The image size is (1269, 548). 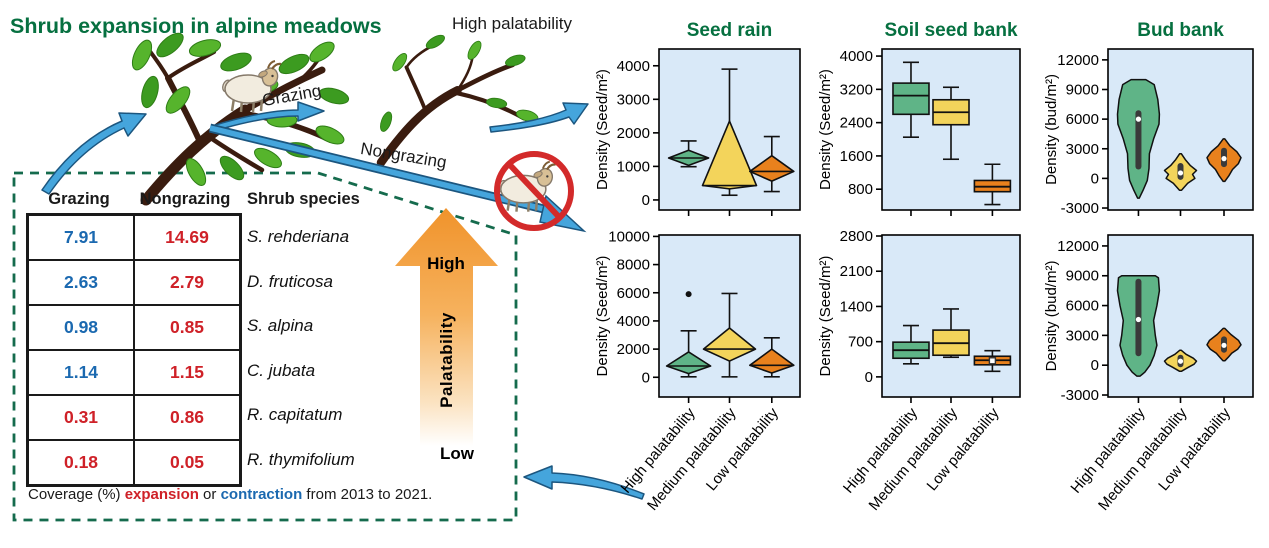 What do you see at coordinates (79, 199) in the screenshot?
I see `table-header-grazing: Grazing` at bounding box center [79, 199].